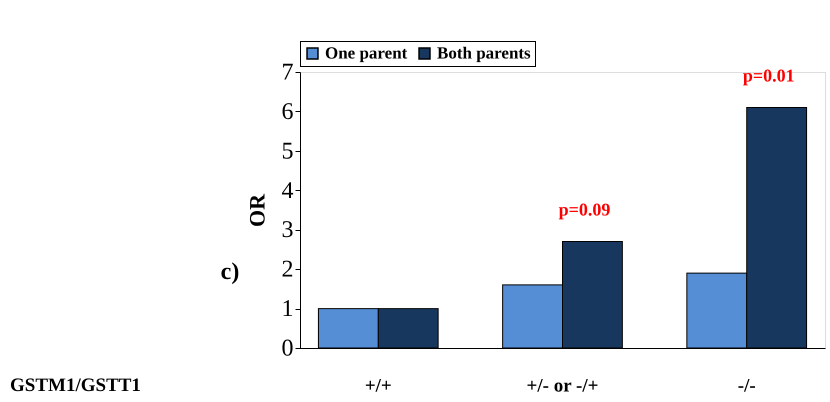 This screenshot has height=402, width=830. I want to click on legend-label: Both parents, so click(484, 53).